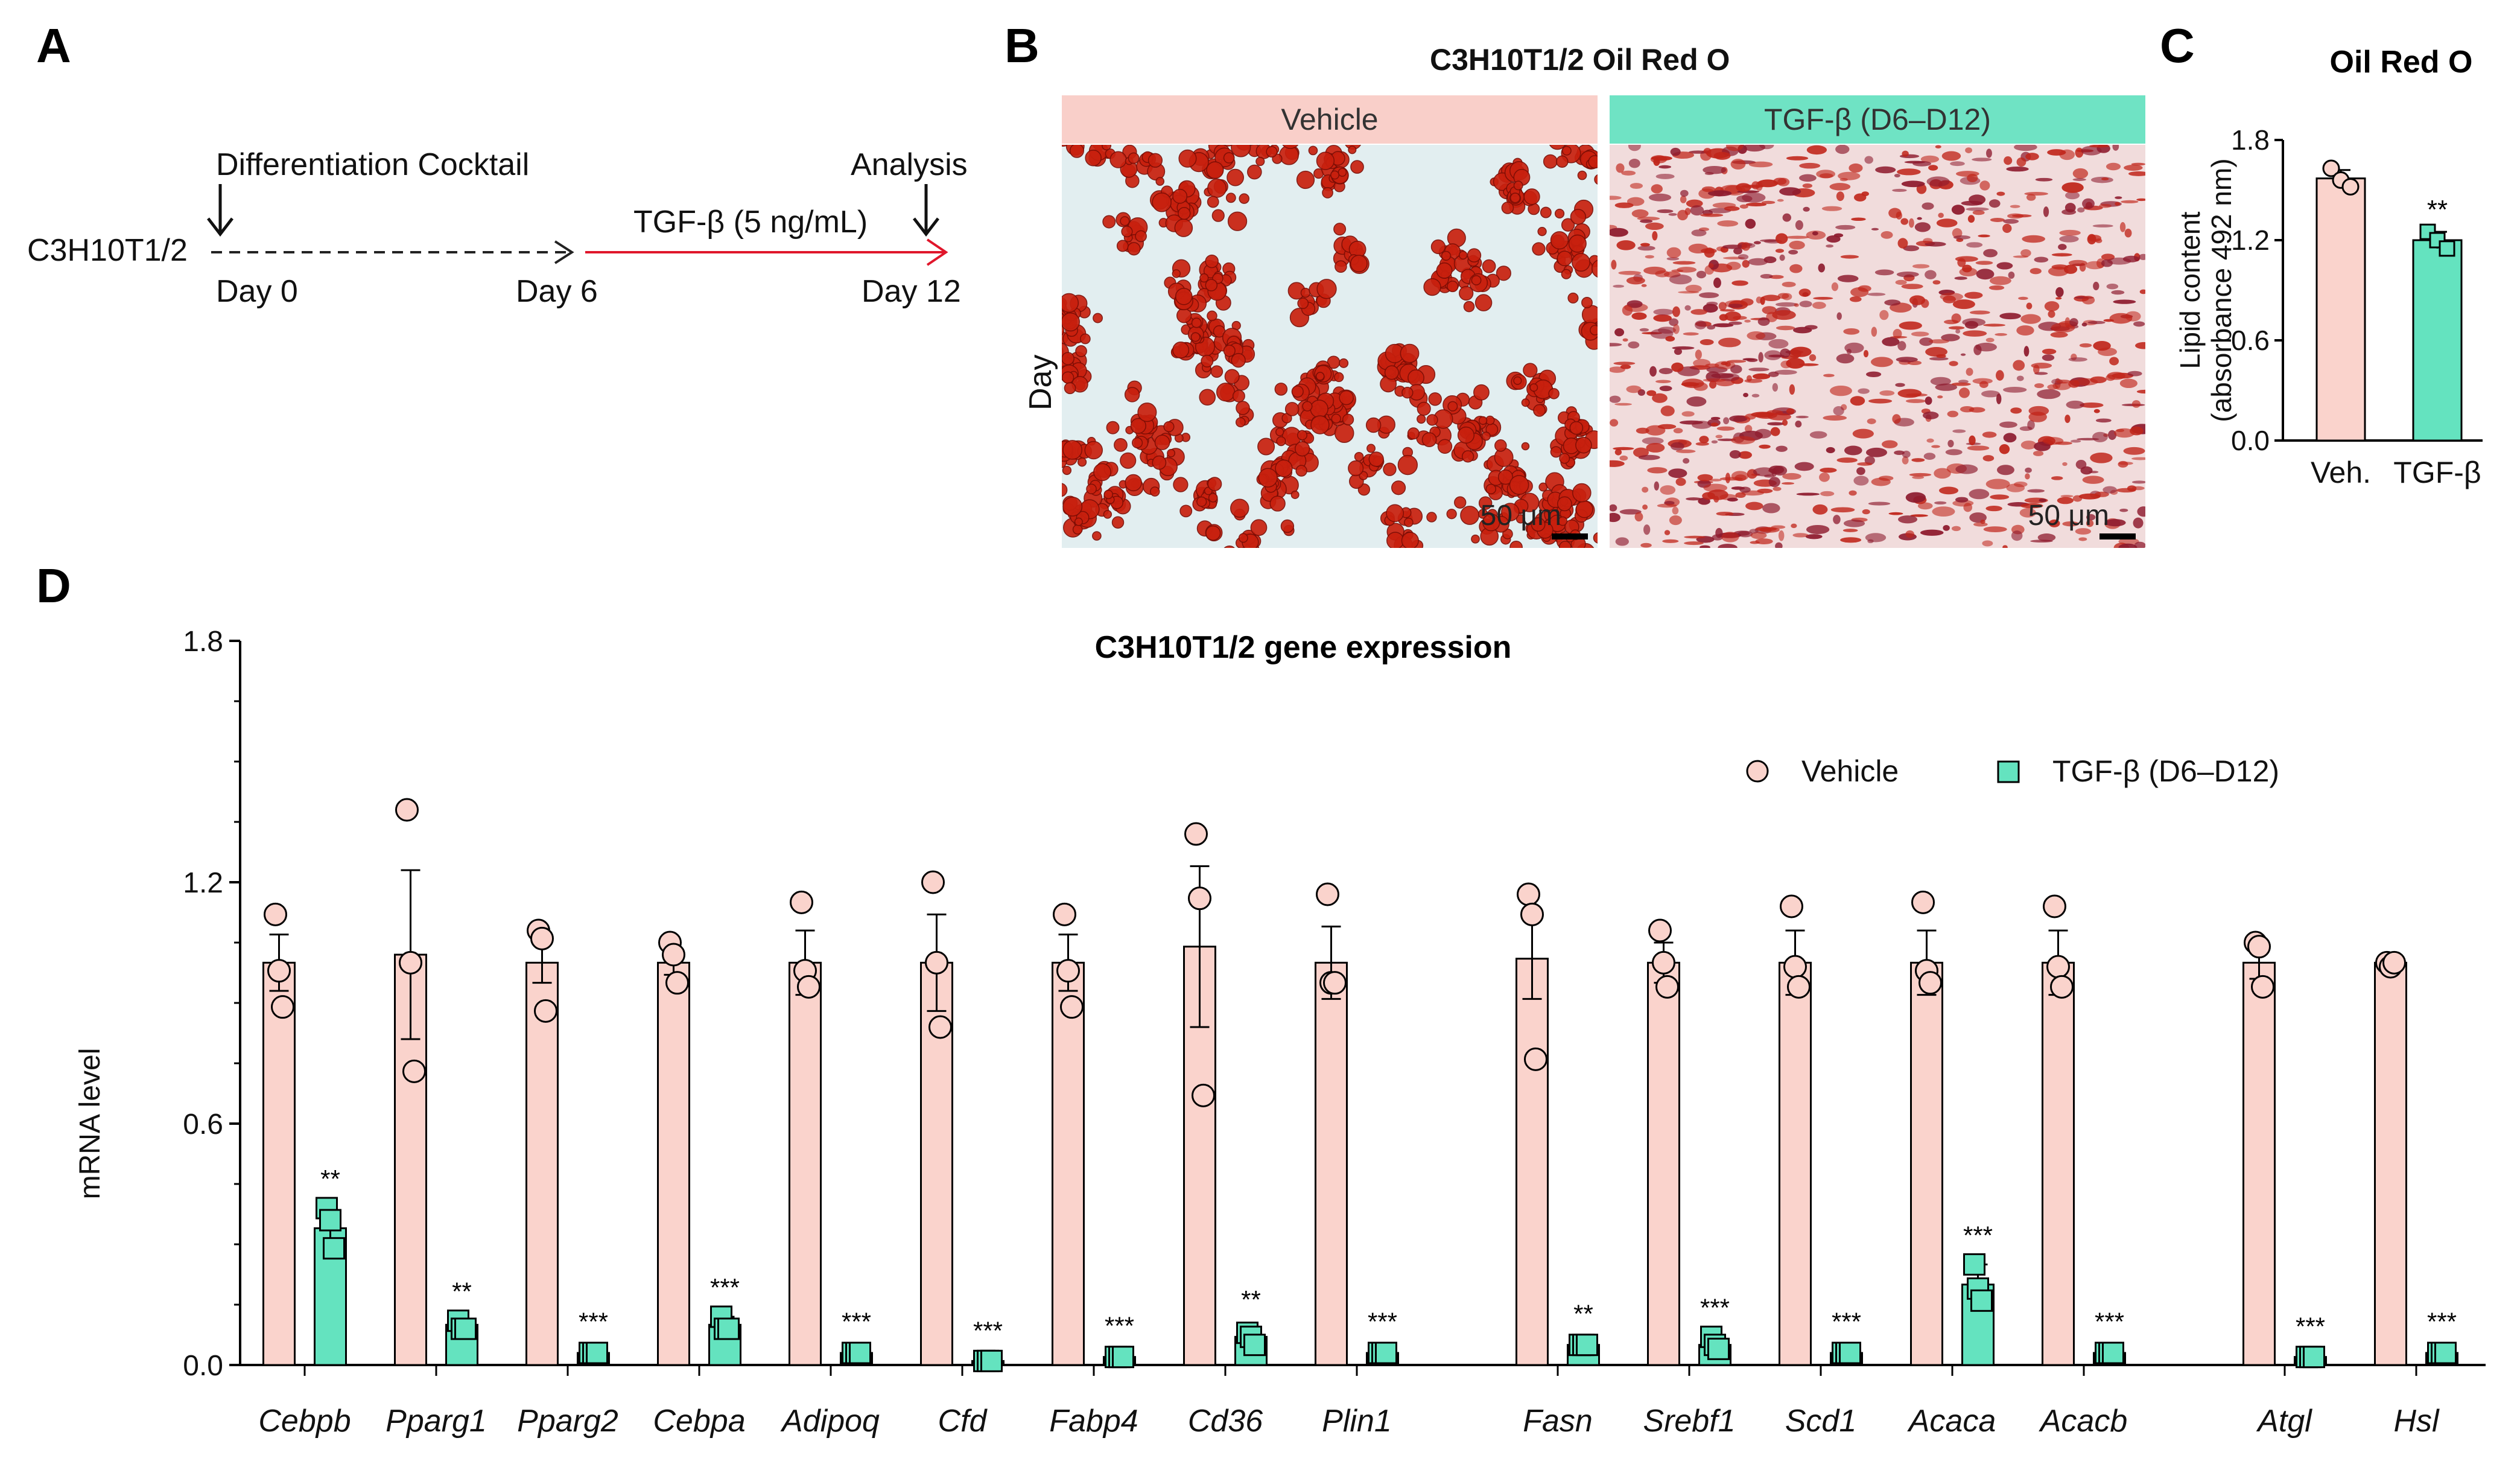  What do you see at coordinates (1715, 1307) in the screenshot?
I see `significance-label-Srebf1: ***` at bounding box center [1715, 1307].